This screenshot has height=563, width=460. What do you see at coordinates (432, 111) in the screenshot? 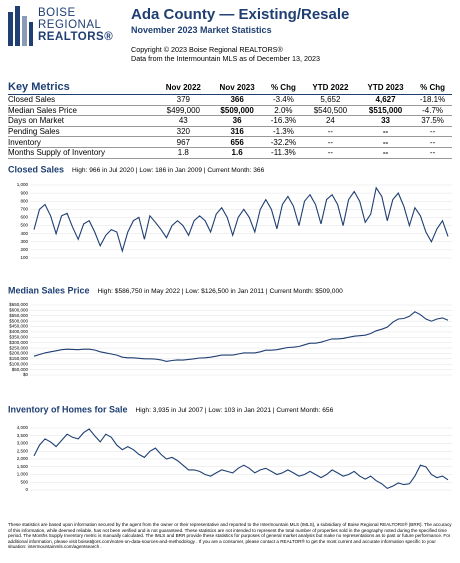
I see `cell: -4.7%` at bounding box center [432, 111].